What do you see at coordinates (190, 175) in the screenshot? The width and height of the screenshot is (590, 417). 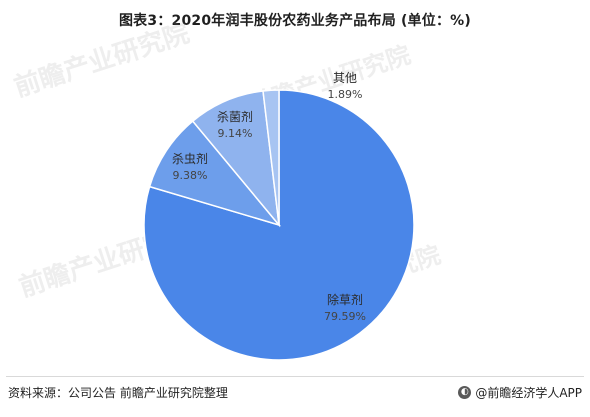 I see `slice-value-1: 9.38%` at bounding box center [190, 175].